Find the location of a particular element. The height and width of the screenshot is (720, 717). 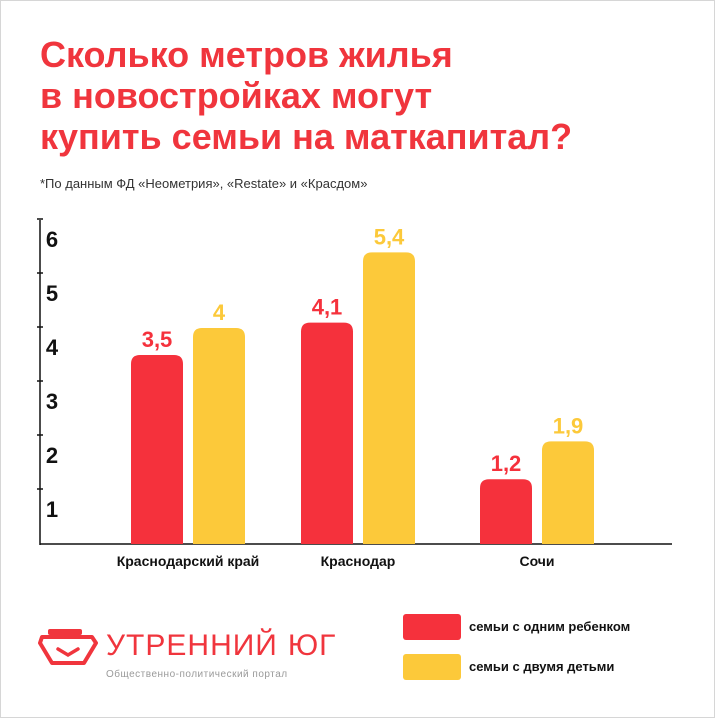

data-label: 1,9 is located at coordinates (568, 425).